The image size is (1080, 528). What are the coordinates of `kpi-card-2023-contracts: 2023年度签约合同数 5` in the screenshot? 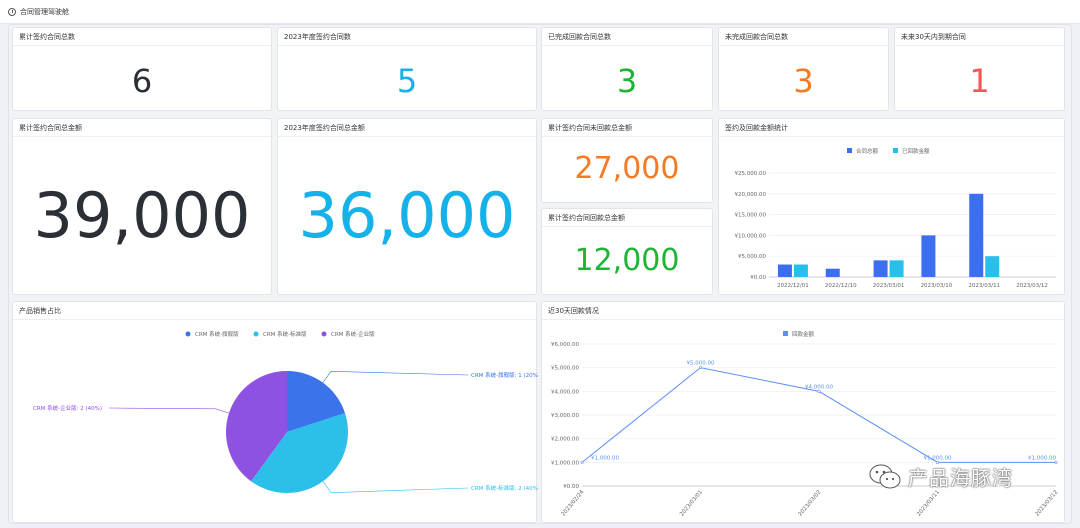 It's located at (407, 69).